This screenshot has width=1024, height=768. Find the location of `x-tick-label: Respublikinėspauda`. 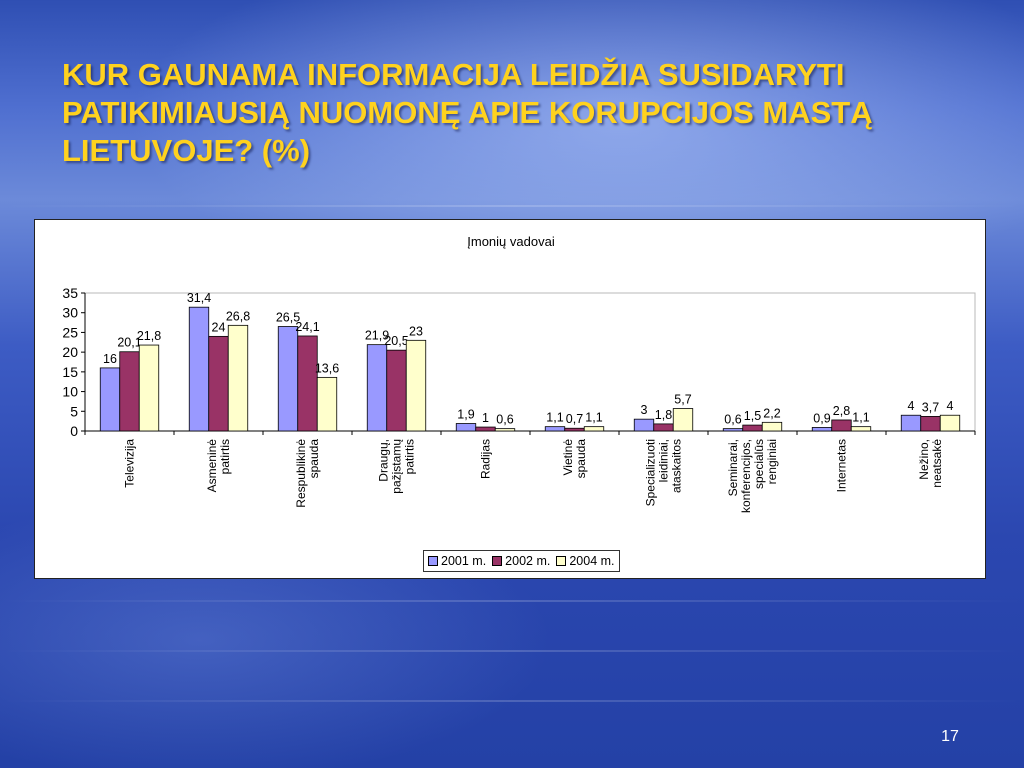

x-tick-label: Respublikinėspauda is located at coordinates (307, 473).